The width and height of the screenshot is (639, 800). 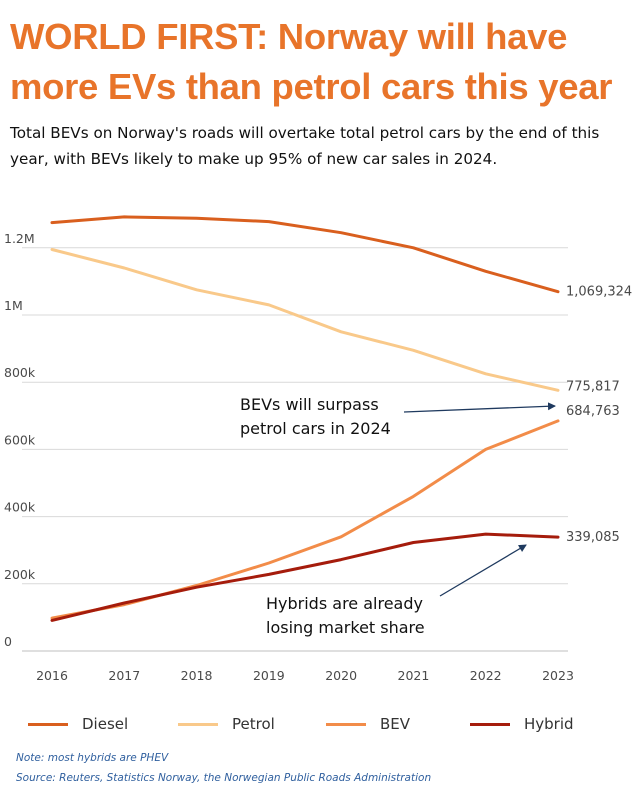 I want to click on x-tick-label: 2023, so click(x=558, y=675).